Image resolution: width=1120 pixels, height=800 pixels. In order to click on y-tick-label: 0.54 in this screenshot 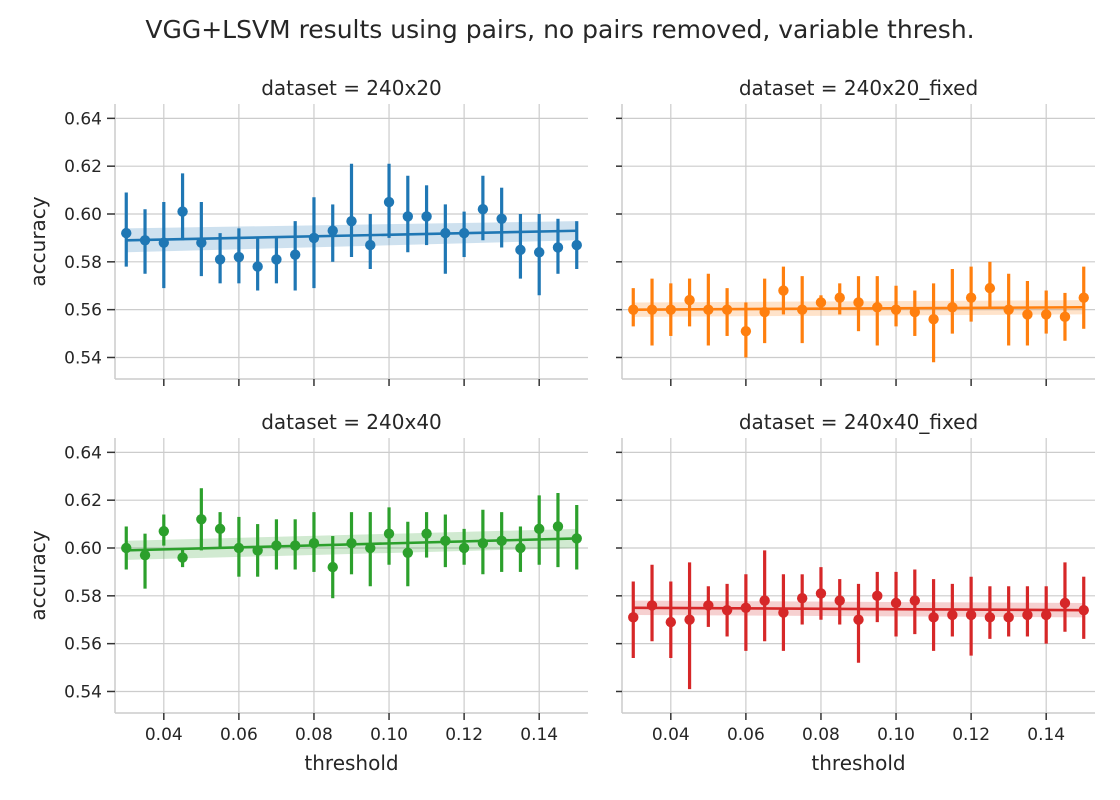, I will do `click(83, 358)`.